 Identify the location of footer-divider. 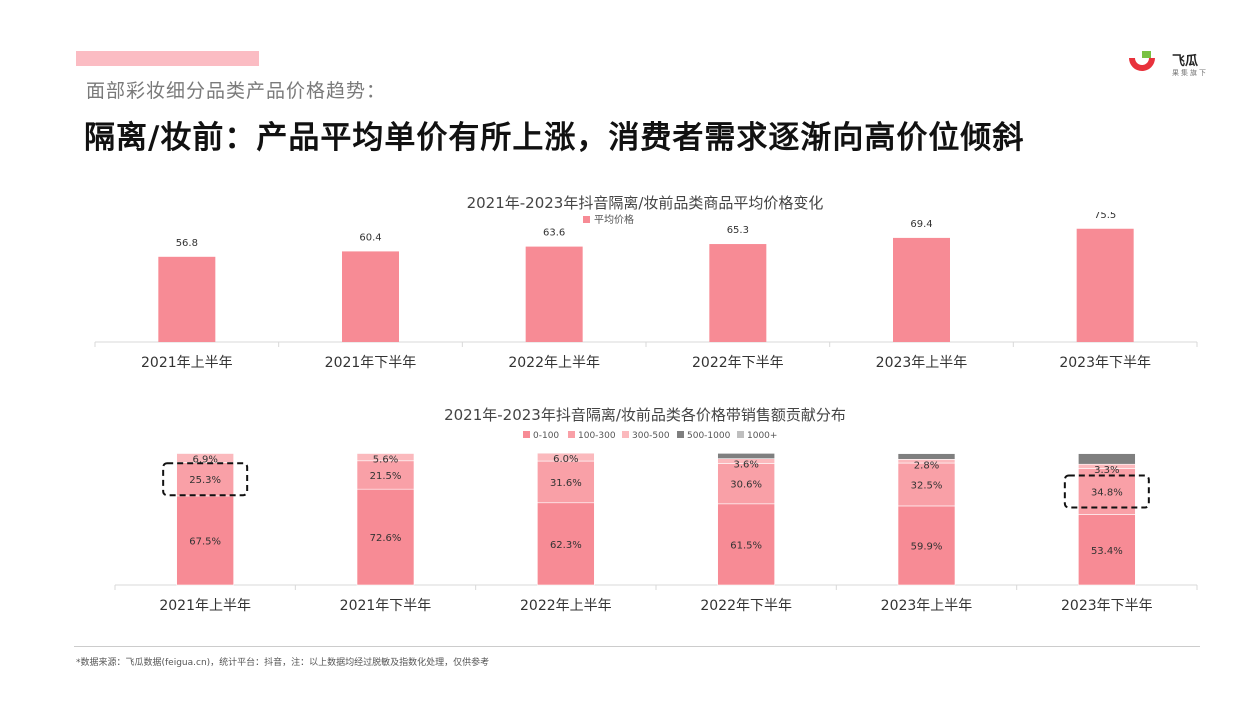
(637, 646).